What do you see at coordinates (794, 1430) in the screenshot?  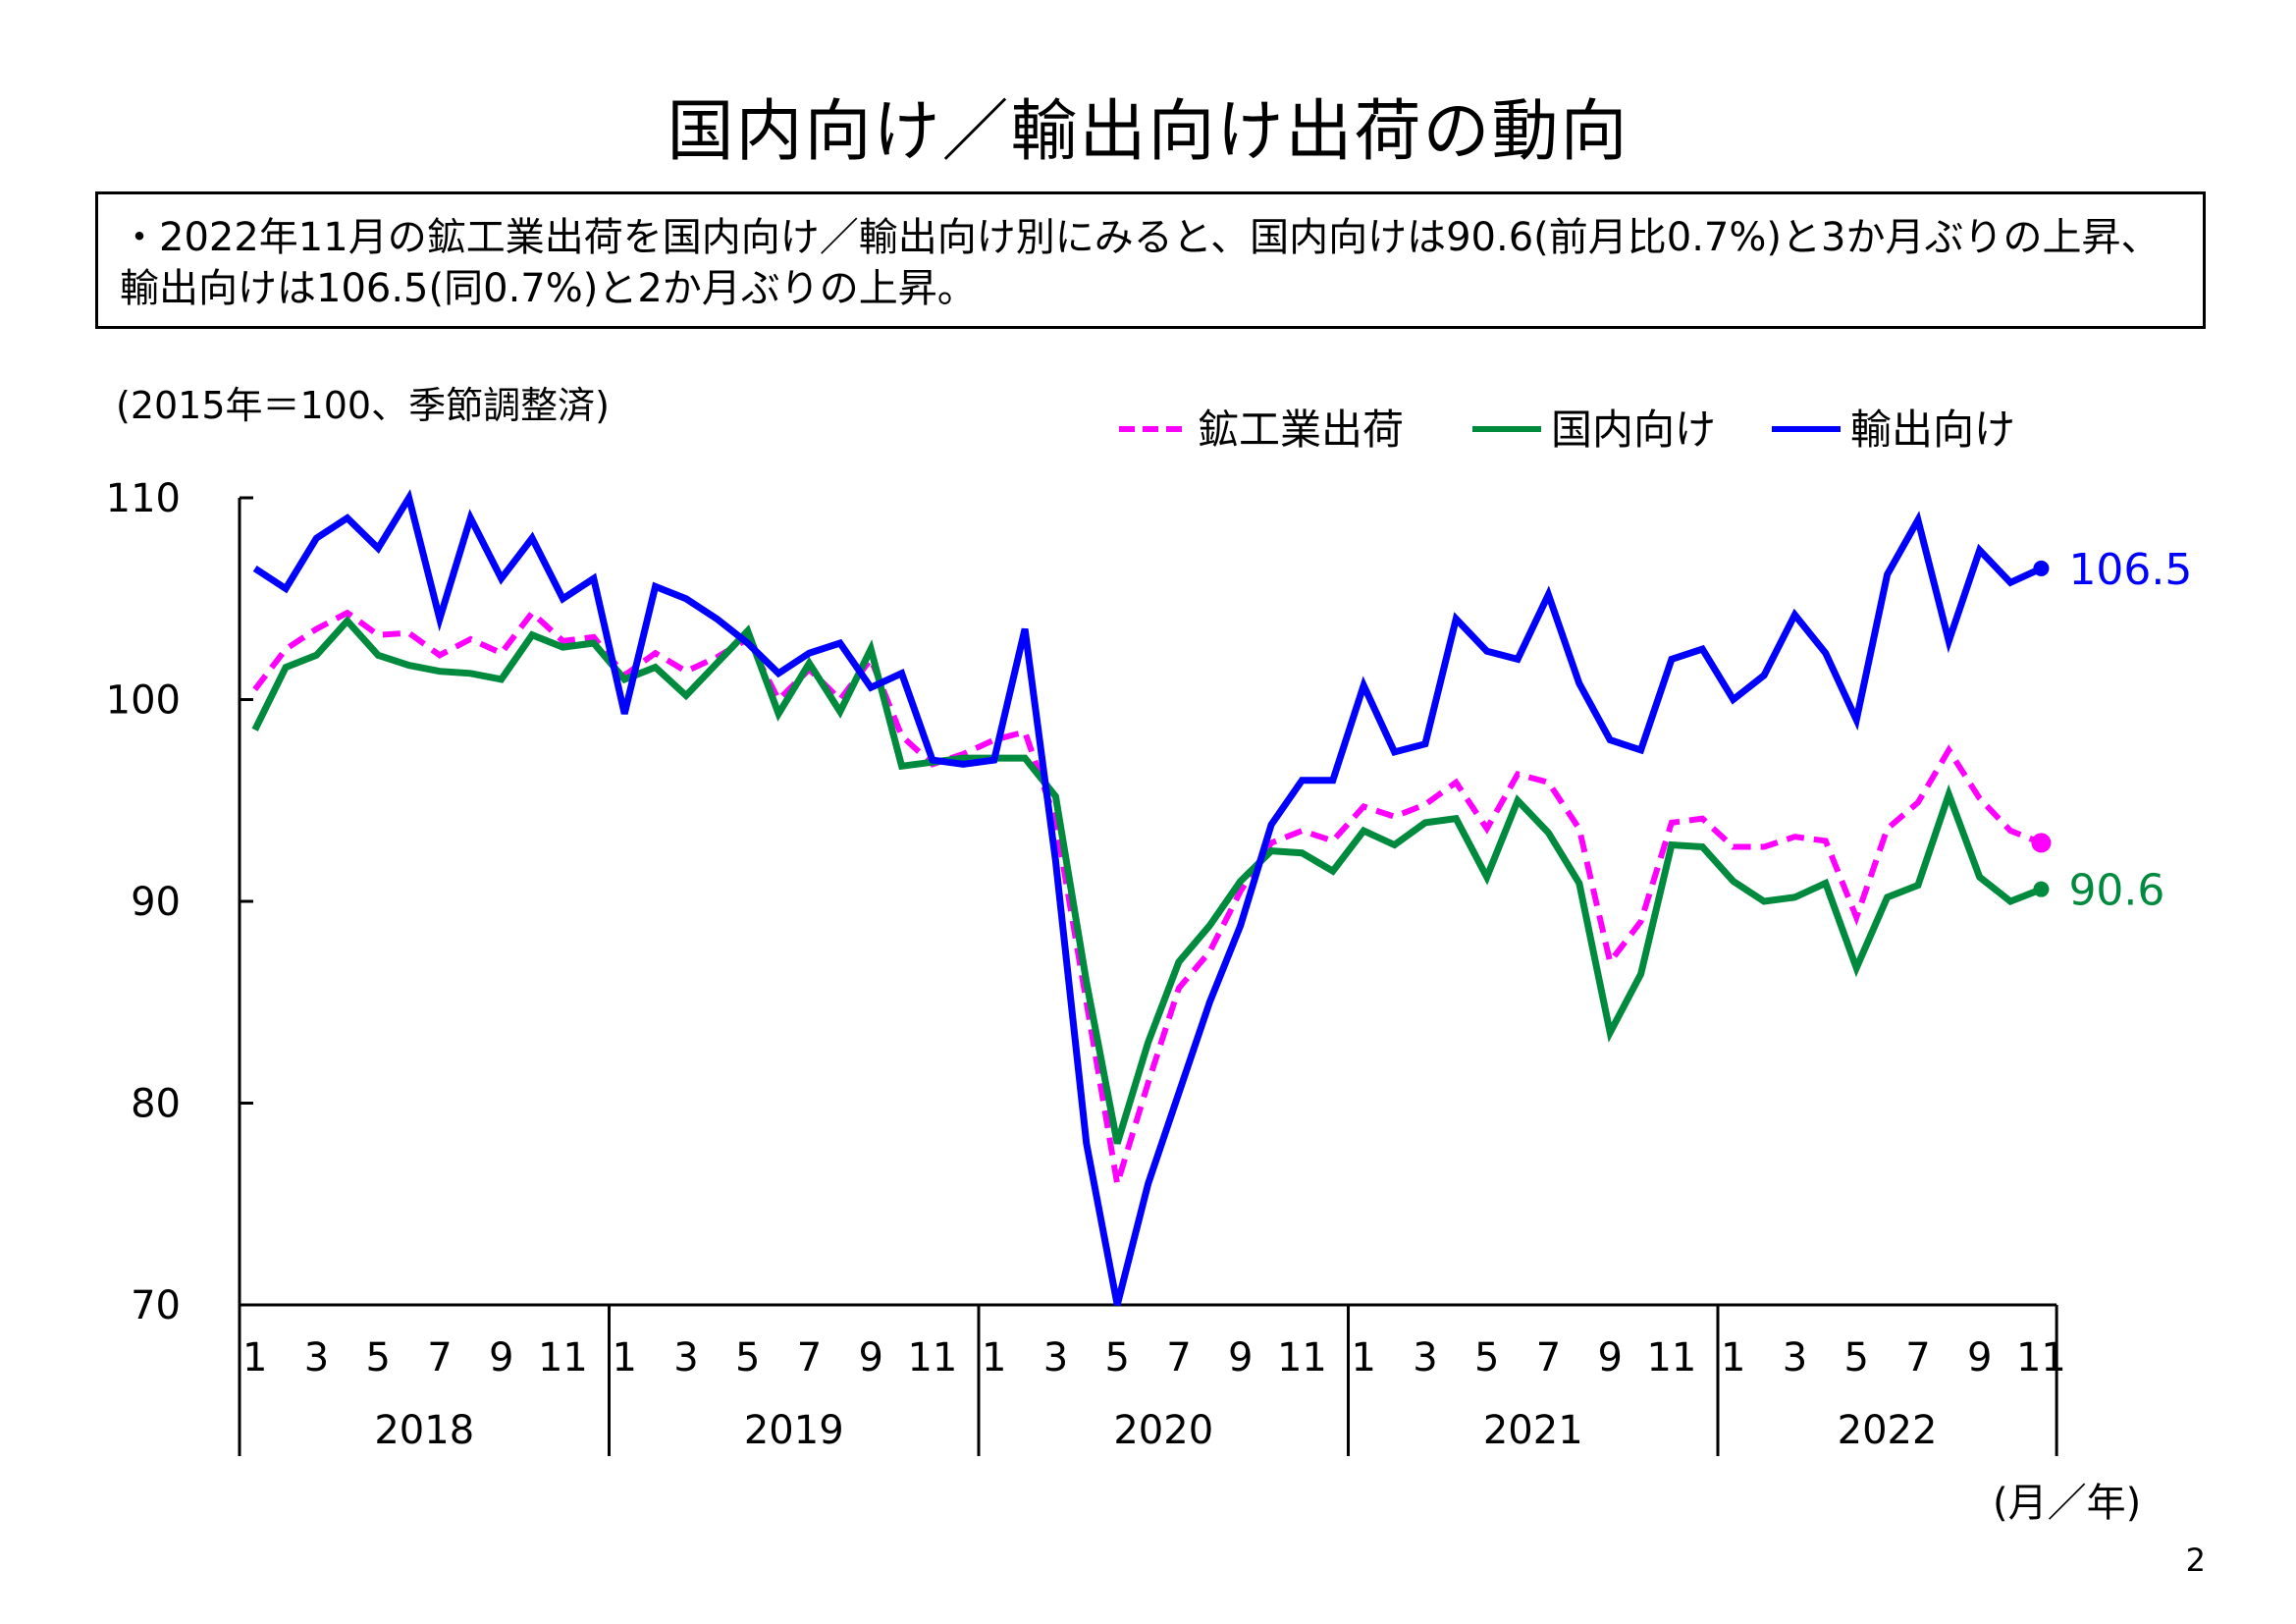 I see `year-label: 2019` at bounding box center [794, 1430].